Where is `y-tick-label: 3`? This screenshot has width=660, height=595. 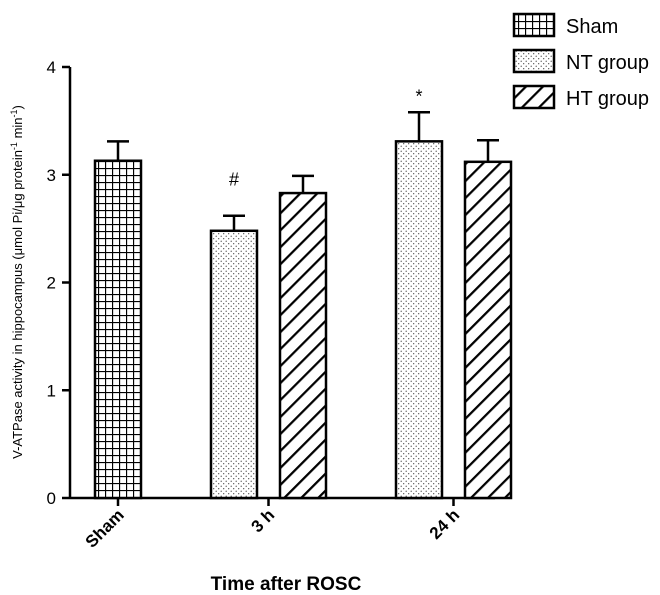
y-tick-label: 3 is located at coordinates (51, 175).